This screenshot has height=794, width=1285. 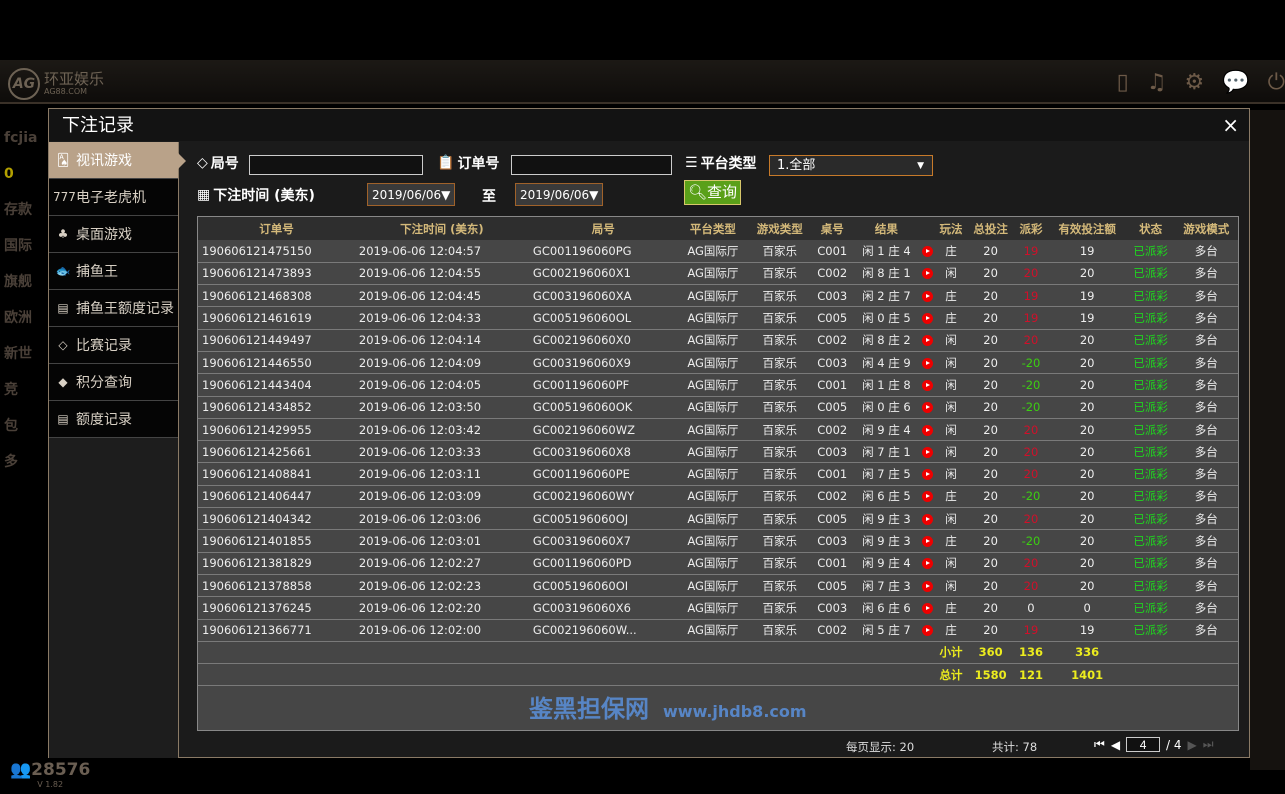 What do you see at coordinates (11, 426) in the screenshot?
I see `side-item: 包` at bounding box center [11, 426].